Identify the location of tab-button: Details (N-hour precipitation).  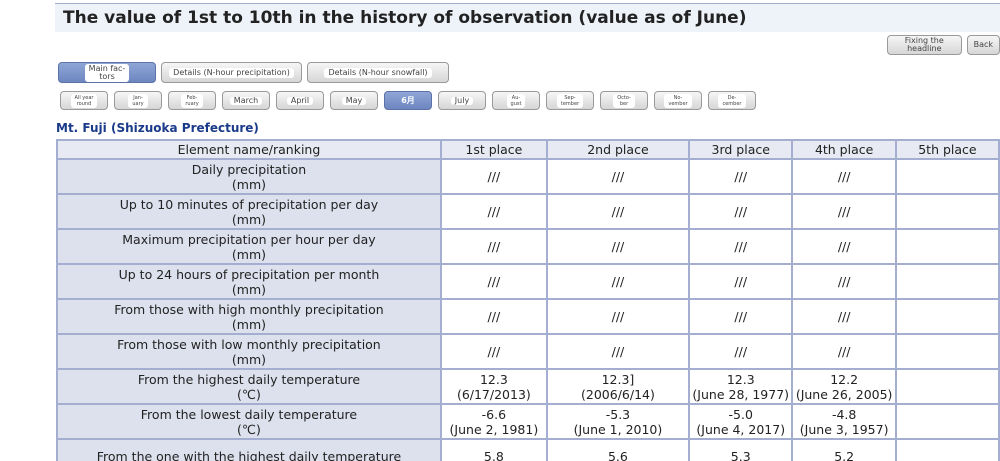
(231, 72).